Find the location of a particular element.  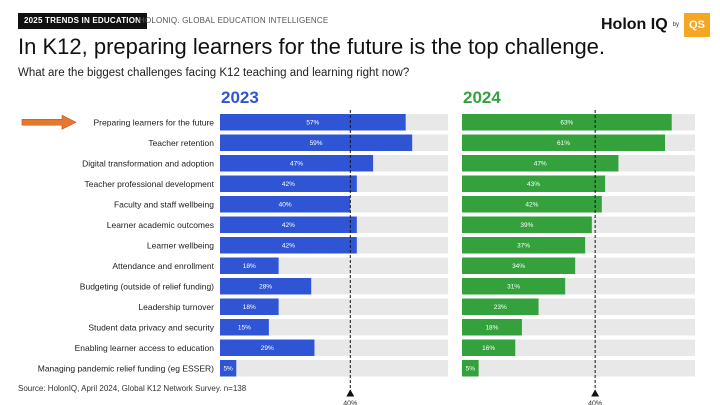

series-heading-2023: 2023 is located at coordinates (240, 97).